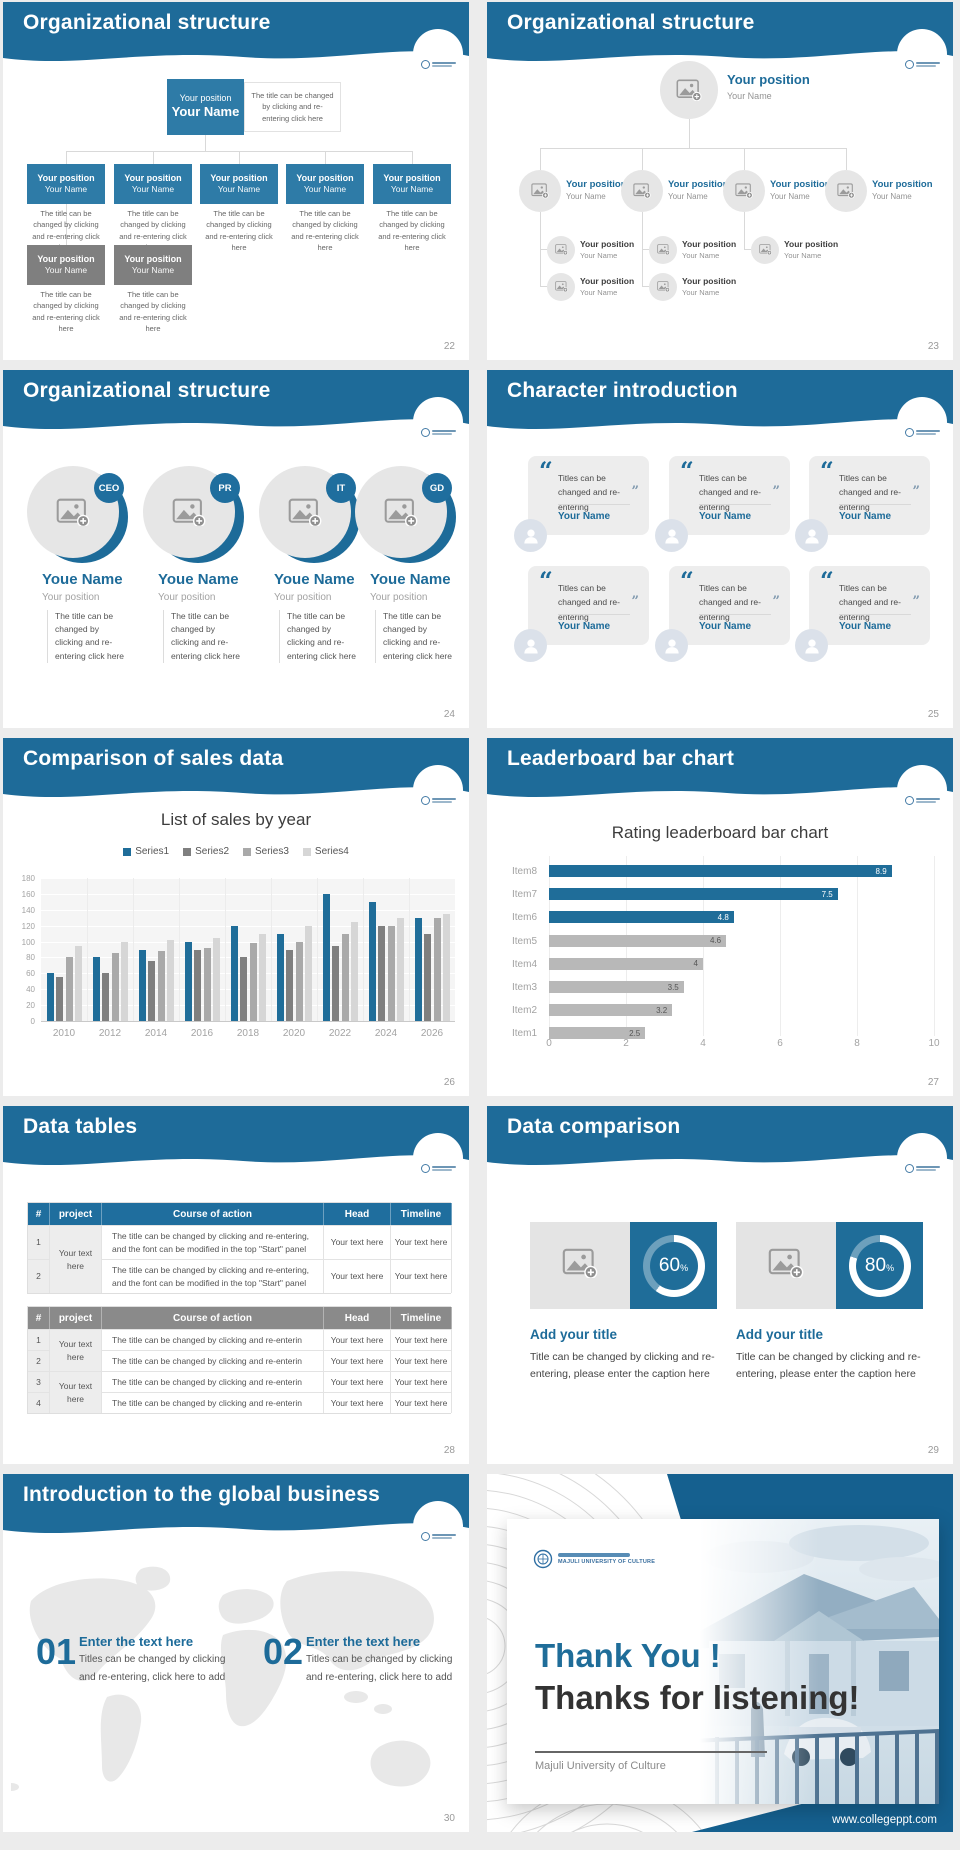  What do you see at coordinates (890, 1267) in the screenshot?
I see `percent-sign: %` at bounding box center [890, 1267].